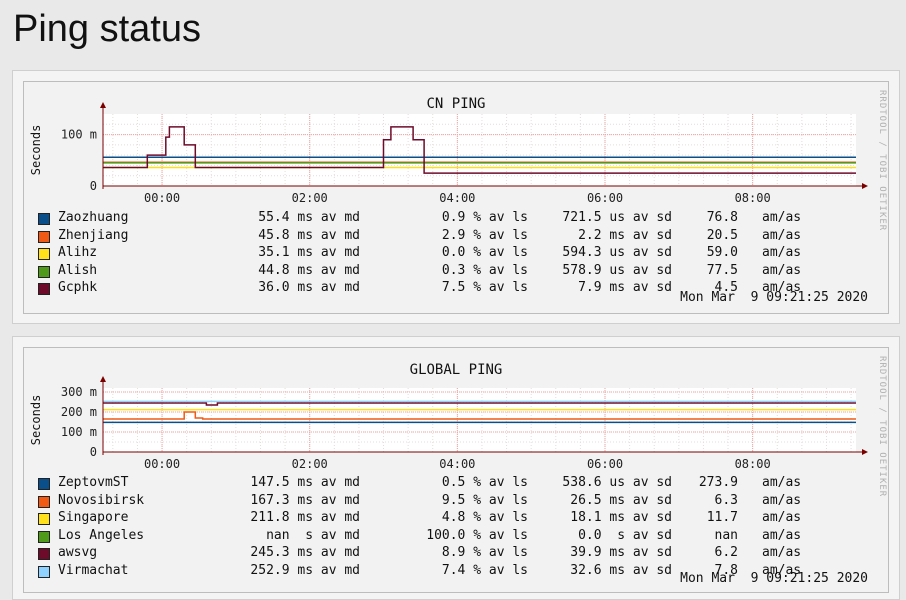 This screenshot has width=906, height=600. Describe the element at coordinates (774, 297) in the screenshot. I see `cn-ping-timestamp: Mon Mar 9 09:21:25 2020` at that location.